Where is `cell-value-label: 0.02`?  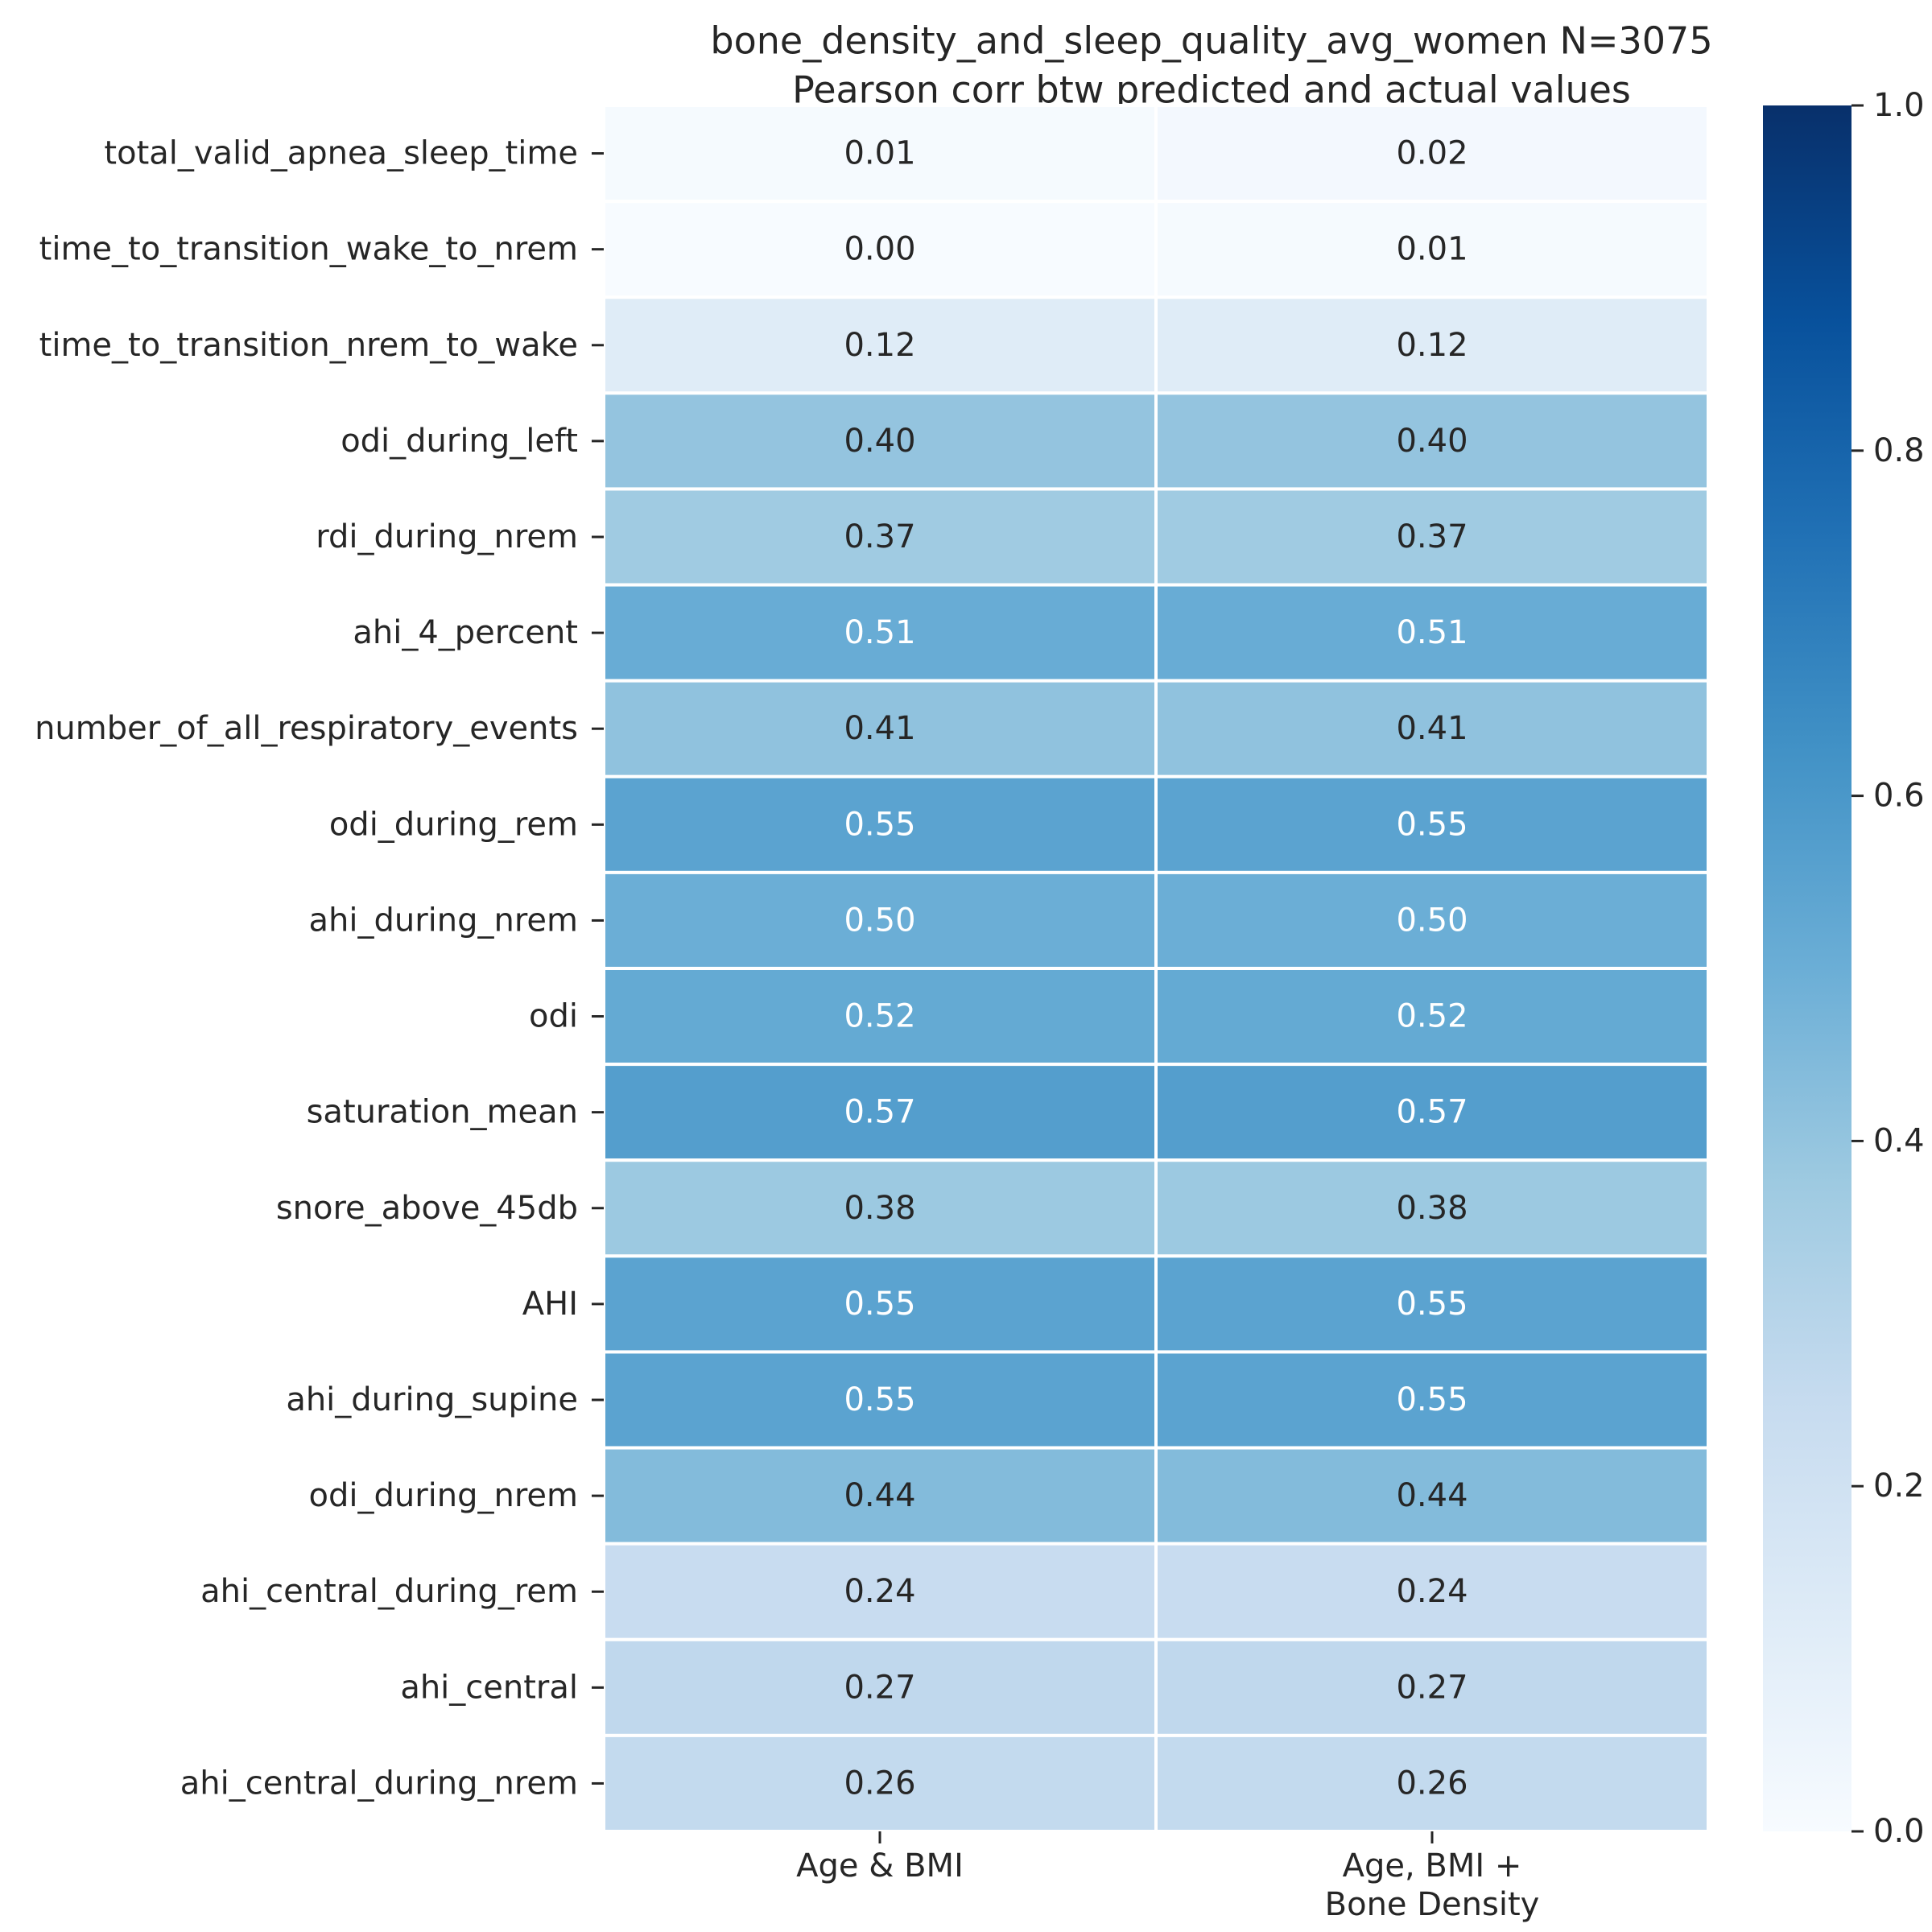 cell-value-label: 0.02 is located at coordinates (1432, 153).